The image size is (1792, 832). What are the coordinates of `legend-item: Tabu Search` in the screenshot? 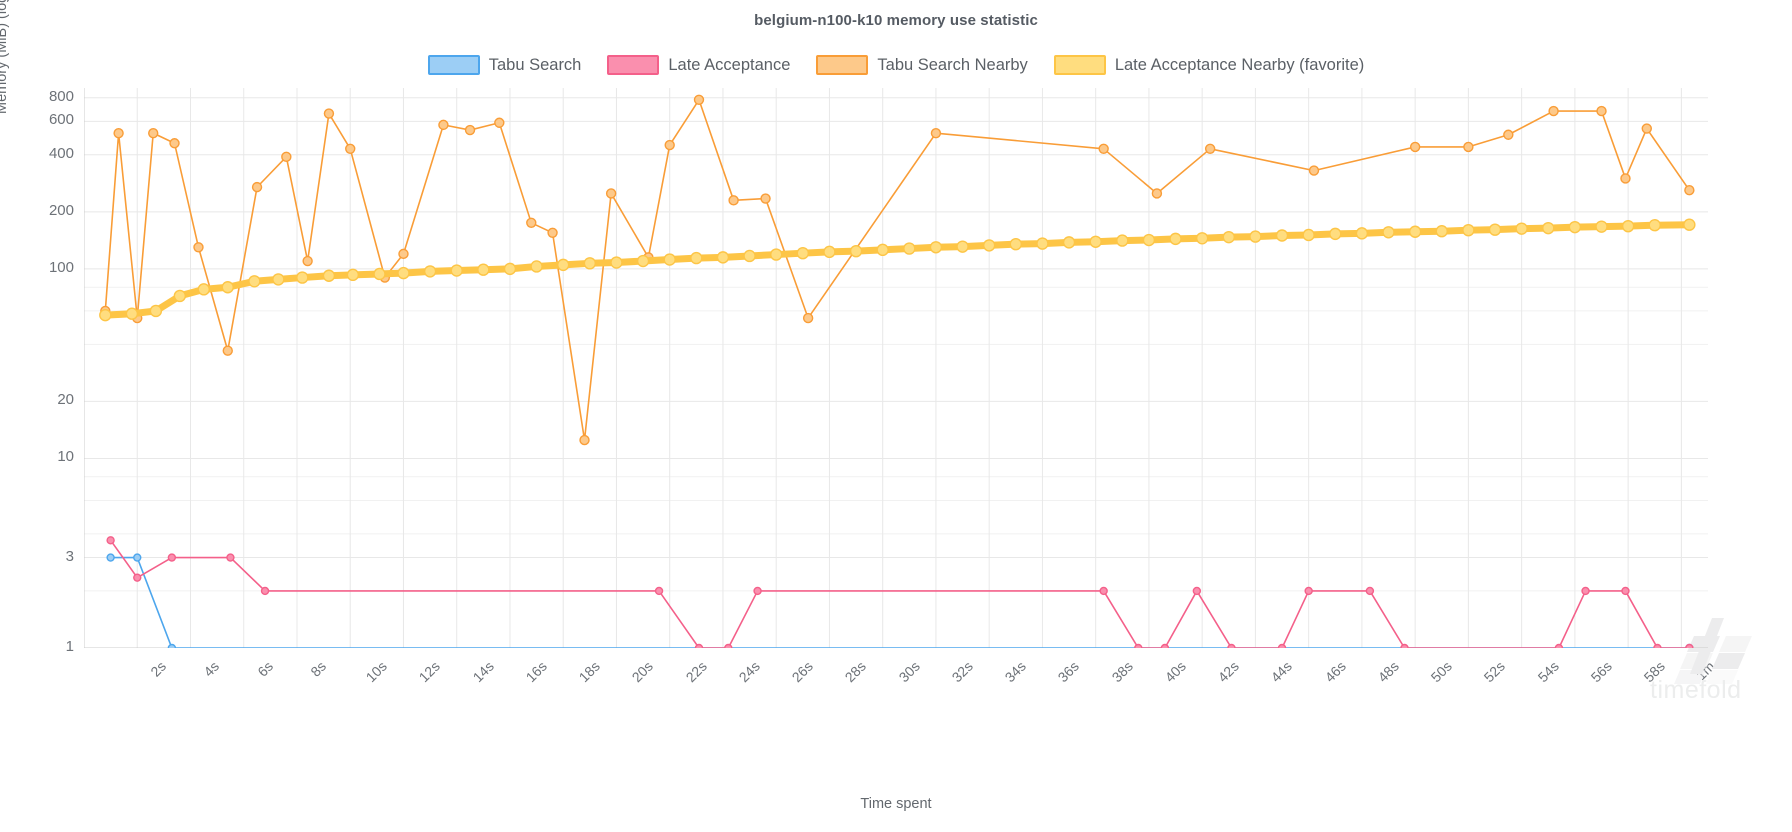 It's located at (504, 65).